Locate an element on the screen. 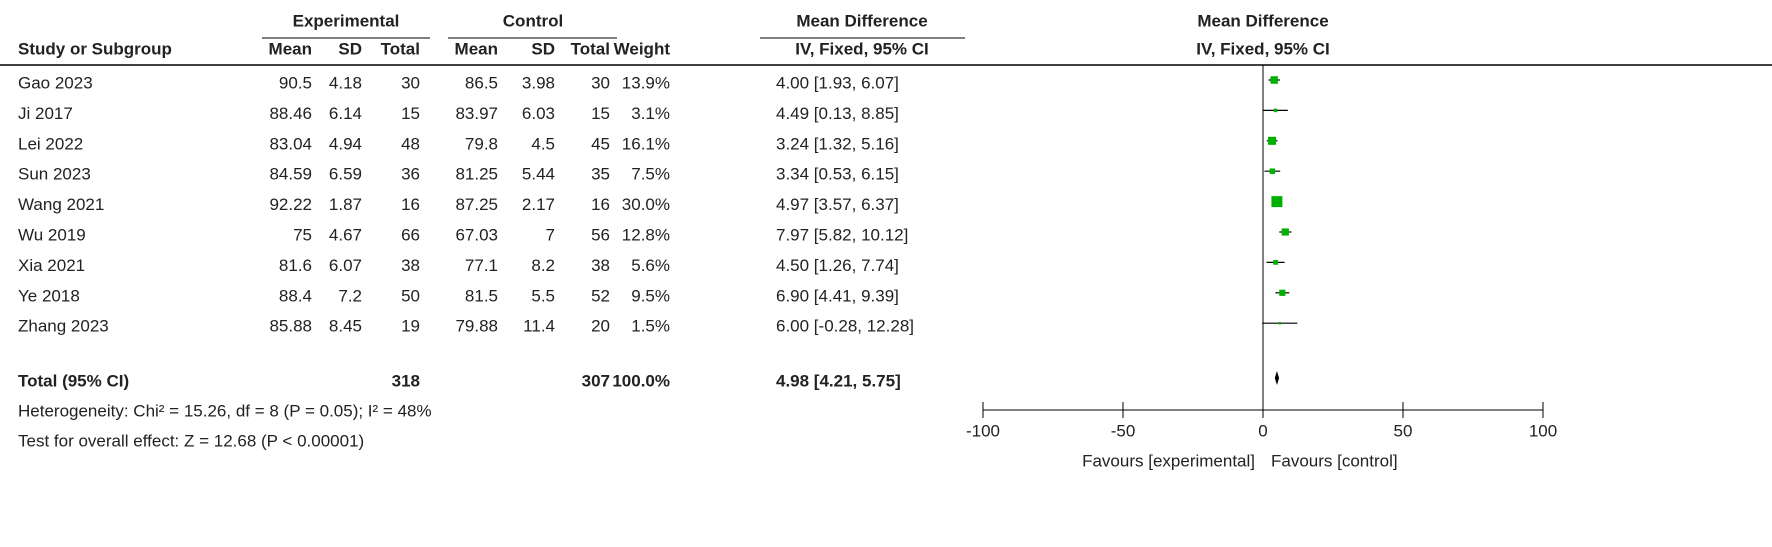 This screenshot has height=547, width=1772. table-cell: Ji 2017 is located at coordinates (45, 113).